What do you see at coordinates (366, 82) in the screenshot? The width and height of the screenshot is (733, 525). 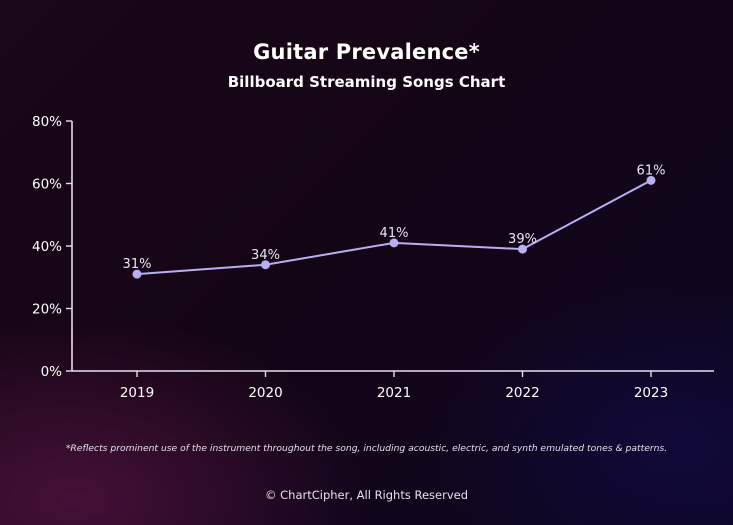 I see `chart-subtitle: Billboard Streaming Songs Chart` at bounding box center [366, 82].